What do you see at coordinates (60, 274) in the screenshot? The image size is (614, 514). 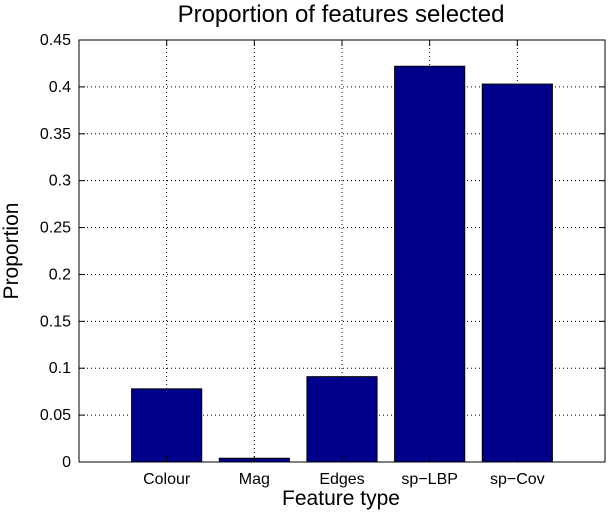 I see `y-tick-label: 0.2` at bounding box center [60, 274].